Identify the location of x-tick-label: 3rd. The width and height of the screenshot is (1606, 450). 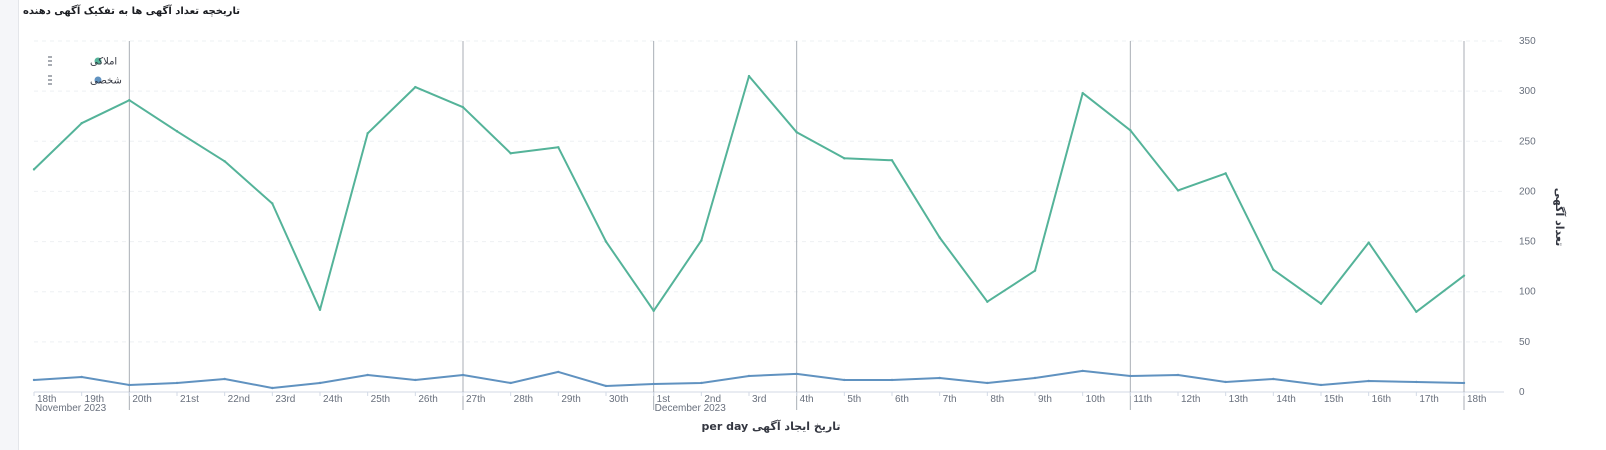
(759, 399).